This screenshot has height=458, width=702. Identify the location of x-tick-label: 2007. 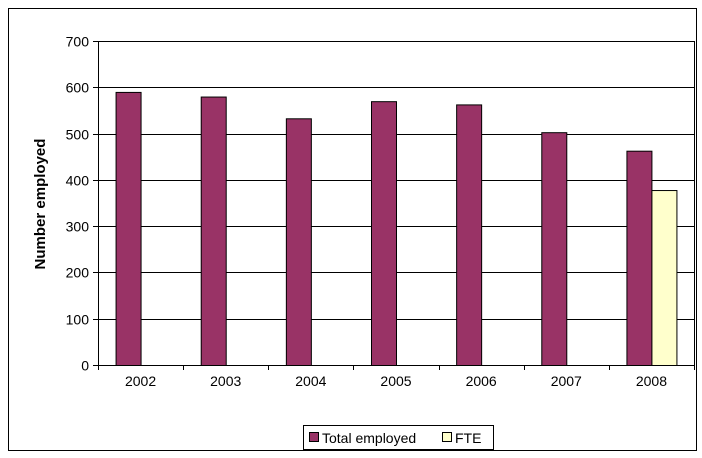
(566, 381).